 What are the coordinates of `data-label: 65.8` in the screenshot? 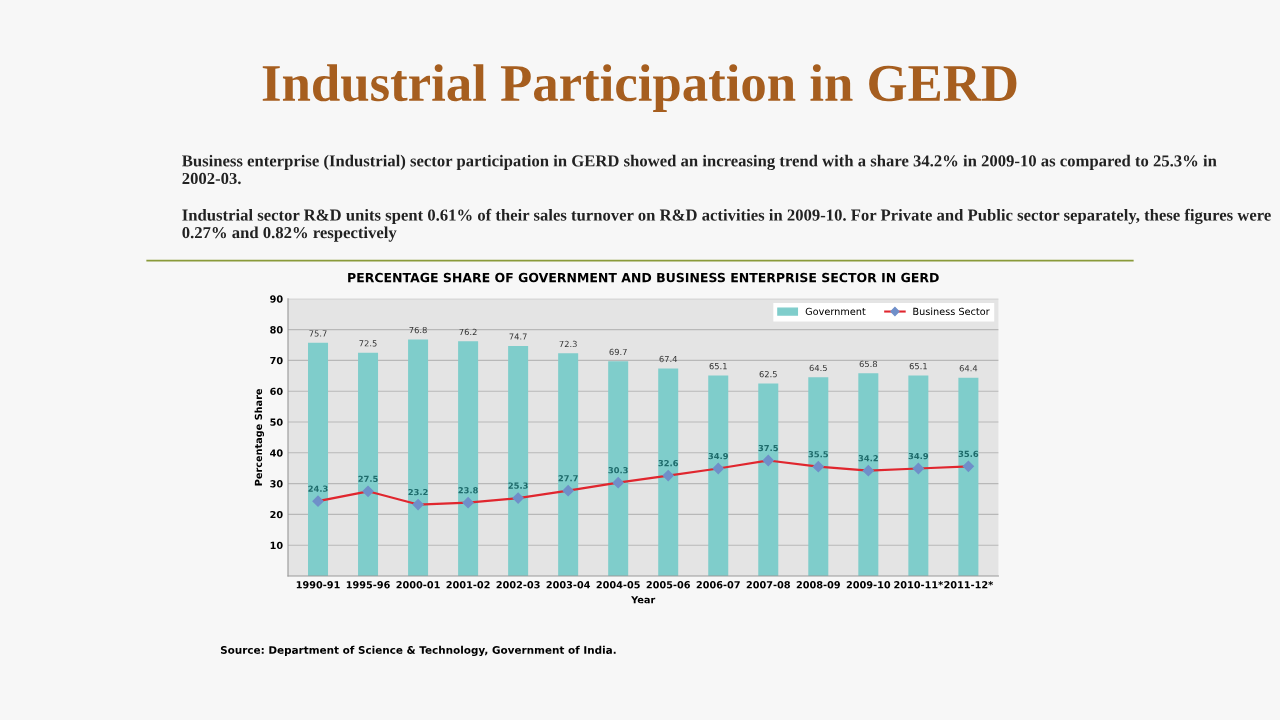 It's located at (868, 364).